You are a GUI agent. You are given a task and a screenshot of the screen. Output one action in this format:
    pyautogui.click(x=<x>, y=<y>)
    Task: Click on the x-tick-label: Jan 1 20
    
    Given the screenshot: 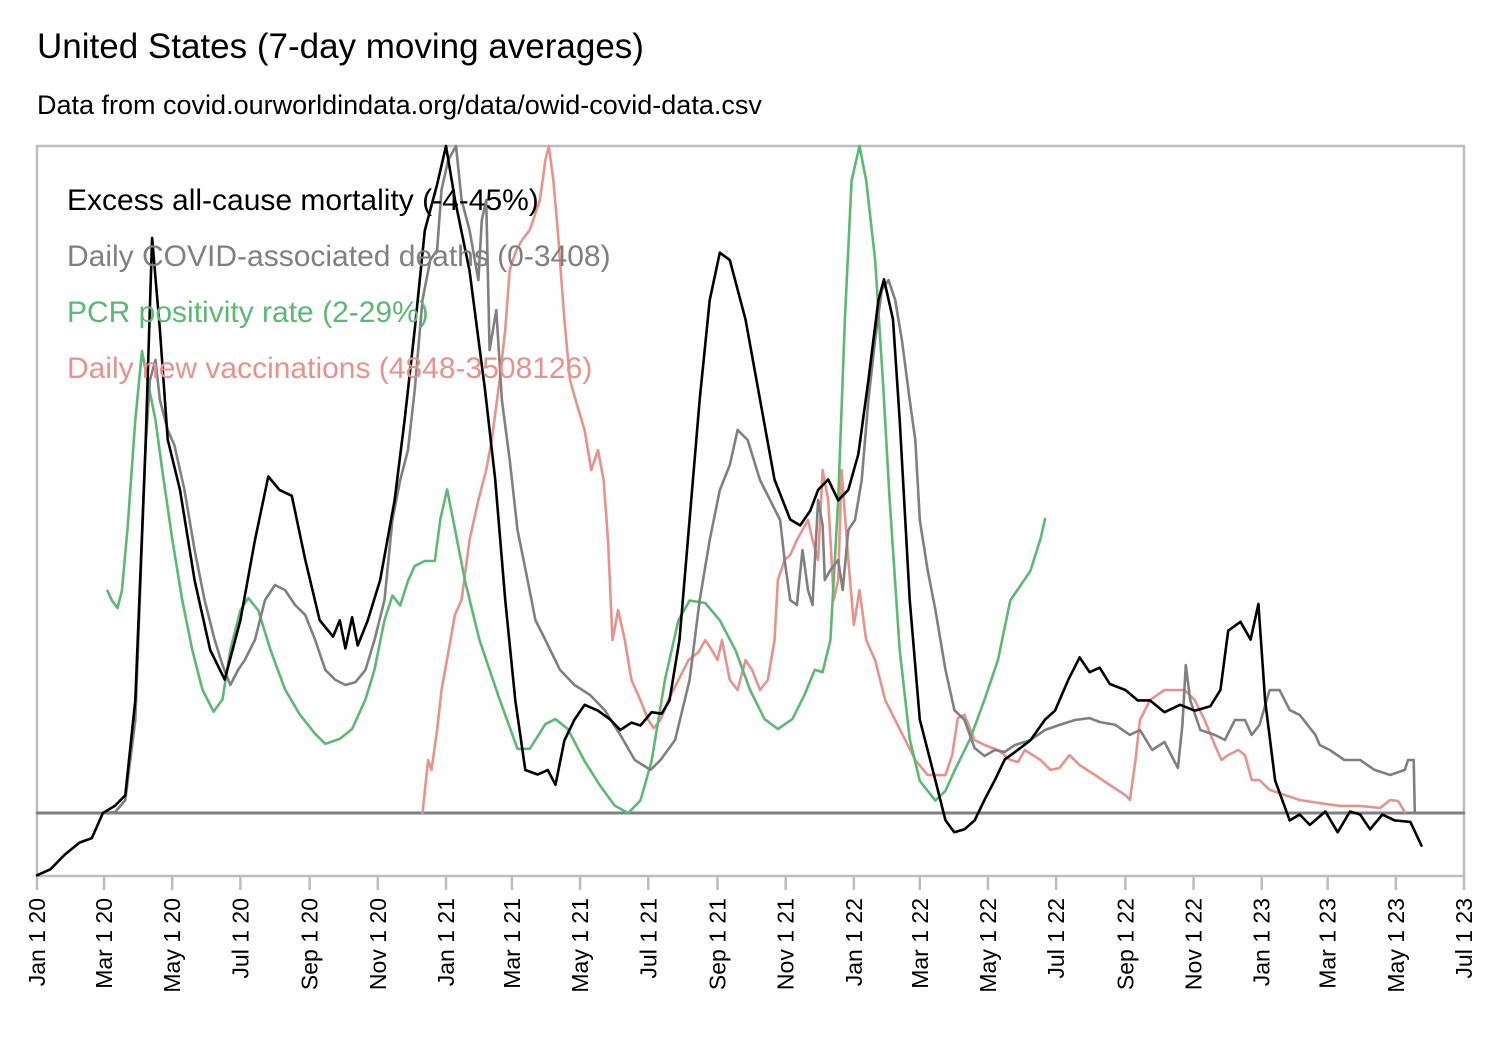 What is the action you would take?
    pyautogui.click(x=37, y=942)
    